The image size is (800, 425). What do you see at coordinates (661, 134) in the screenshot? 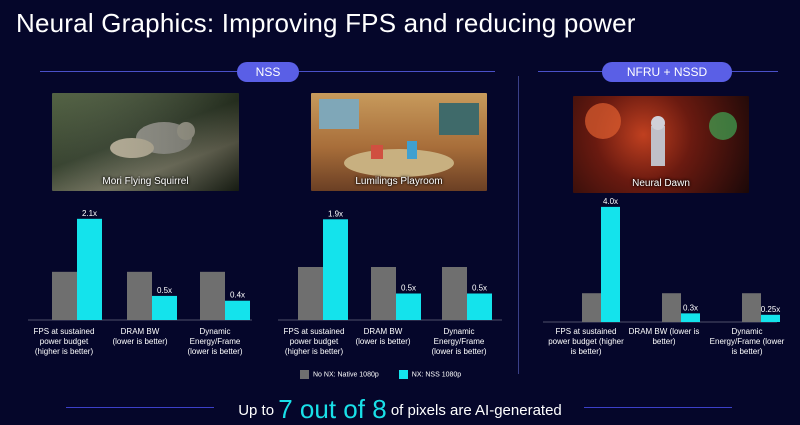
I see `neural-dawn-art` at bounding box center [661, 134].